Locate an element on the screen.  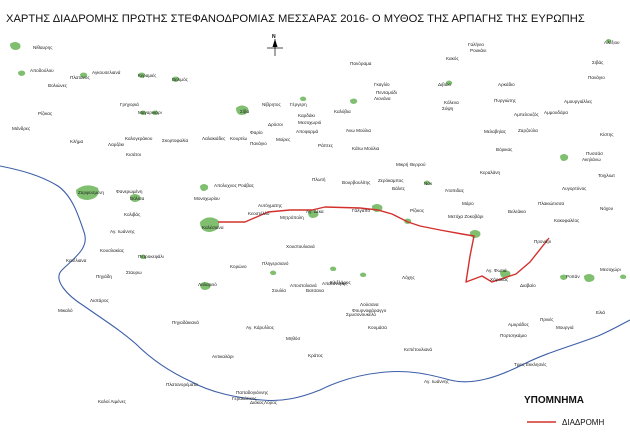
place-label: Κεοστέλλο is located at coordinates (259, 213).